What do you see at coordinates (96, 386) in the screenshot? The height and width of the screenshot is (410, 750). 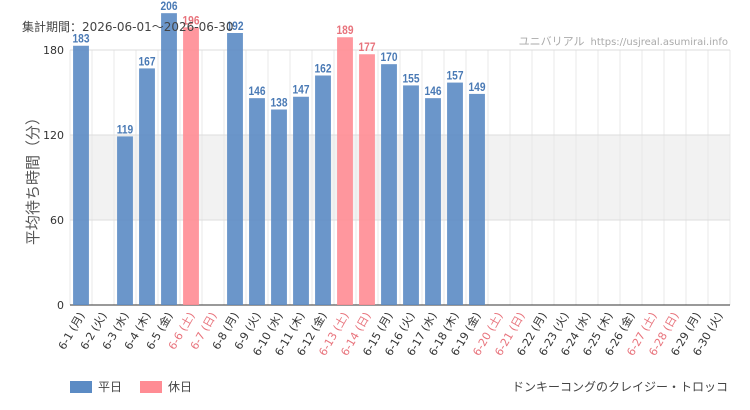 I see `legend-item-weekday: 平日` at bounding box center [96, 386].